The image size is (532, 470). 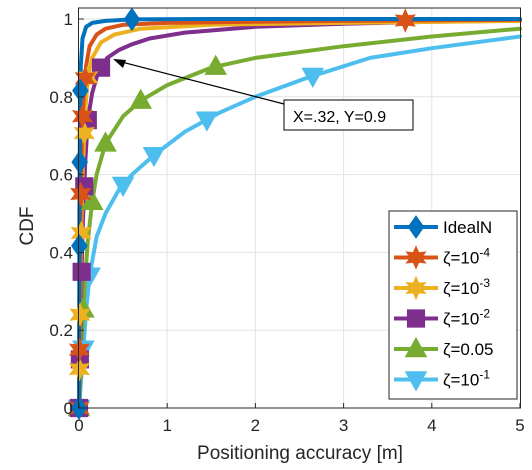 I want to click on legend-label: ζ=10-1, so click(x=466, y=379).